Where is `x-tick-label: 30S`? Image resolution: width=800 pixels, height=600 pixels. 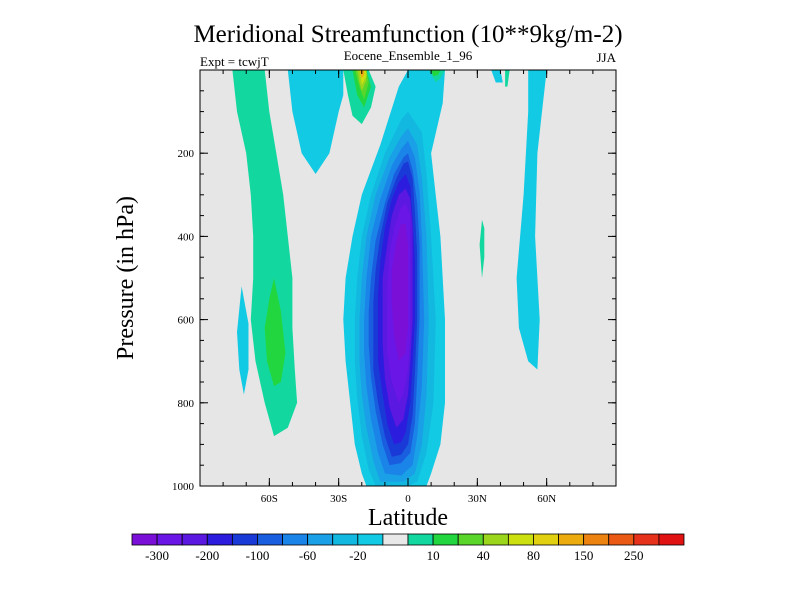 x-tick-label: 30S is located at coordinates (338, 499).